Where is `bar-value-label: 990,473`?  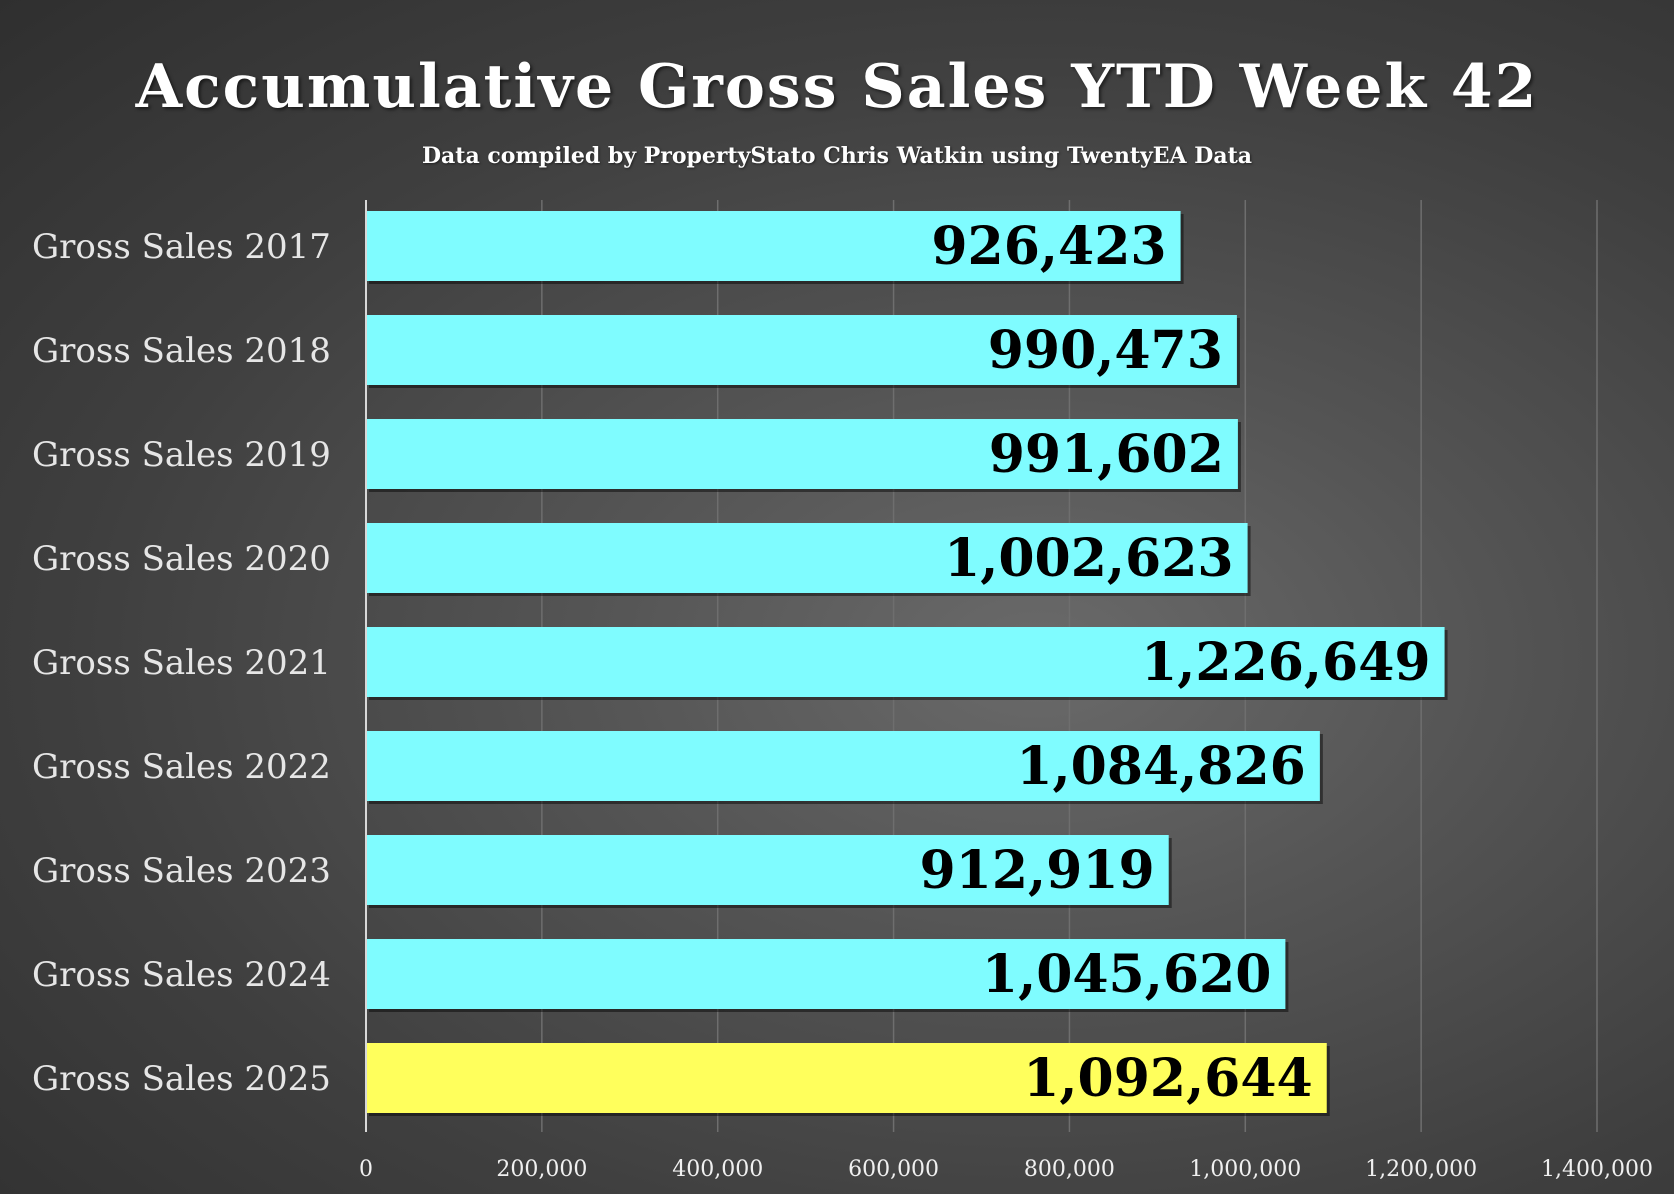
bar-value-label: 990,473 is located at coordinates (1105, 350).